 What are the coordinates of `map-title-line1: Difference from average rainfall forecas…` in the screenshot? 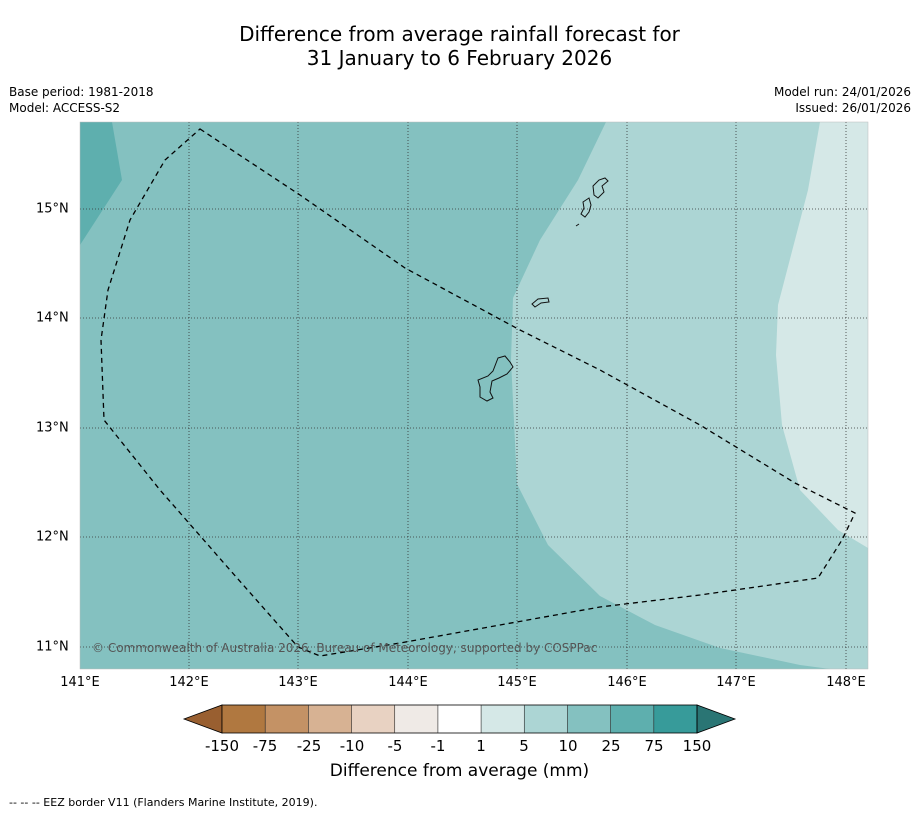 It's located at (459, 34).